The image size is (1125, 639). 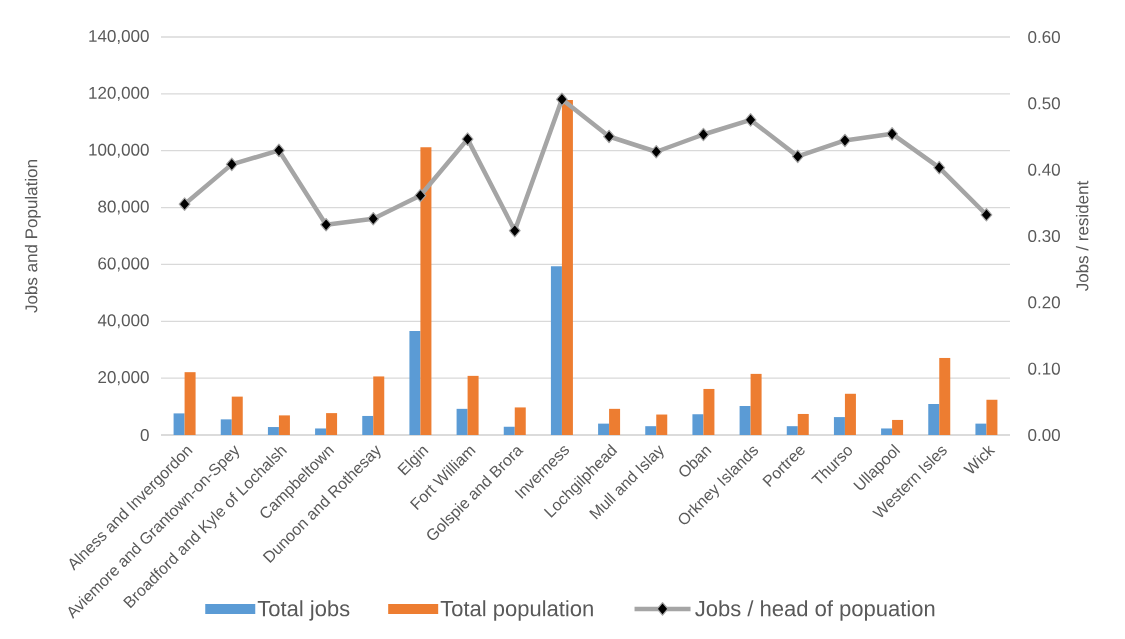 What do you see at coordinates (123, 207) in the screenshot?
I see `y-tick-label: 80,000` at bounding box center [123, 207].